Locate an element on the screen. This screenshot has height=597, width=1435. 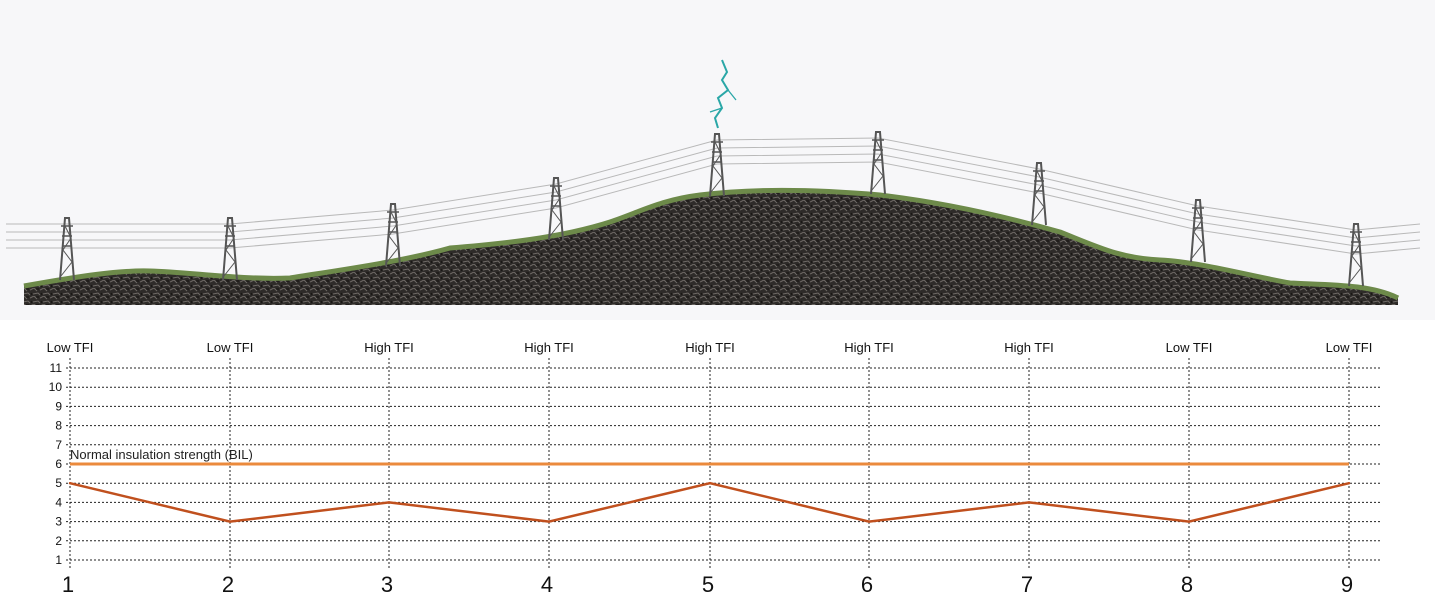
y-tick-label: 7 is located at coordinates (58, 445).